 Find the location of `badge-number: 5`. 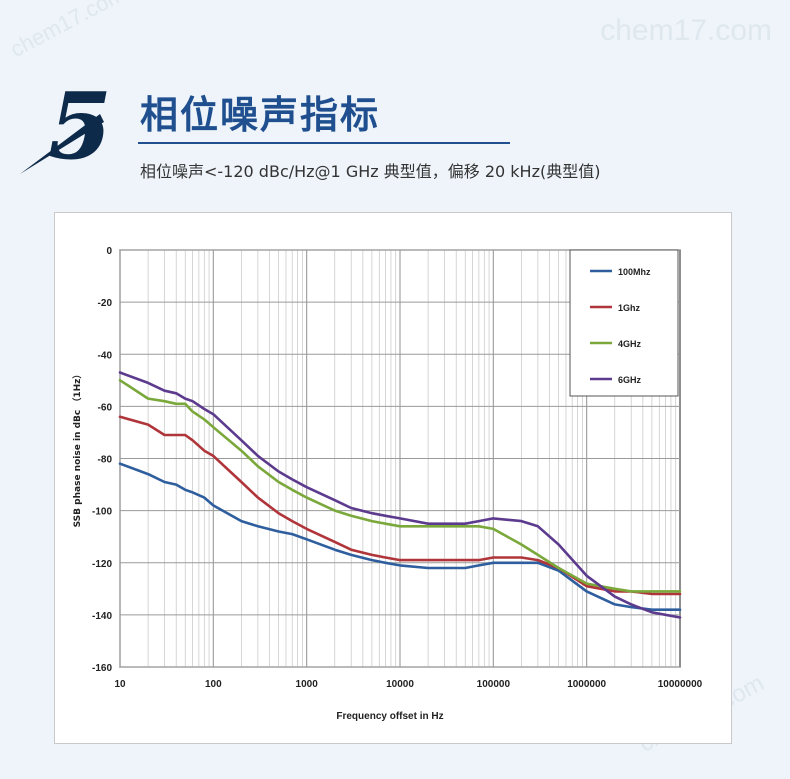

badge-number: 5 is located at coordinates (80, 128).